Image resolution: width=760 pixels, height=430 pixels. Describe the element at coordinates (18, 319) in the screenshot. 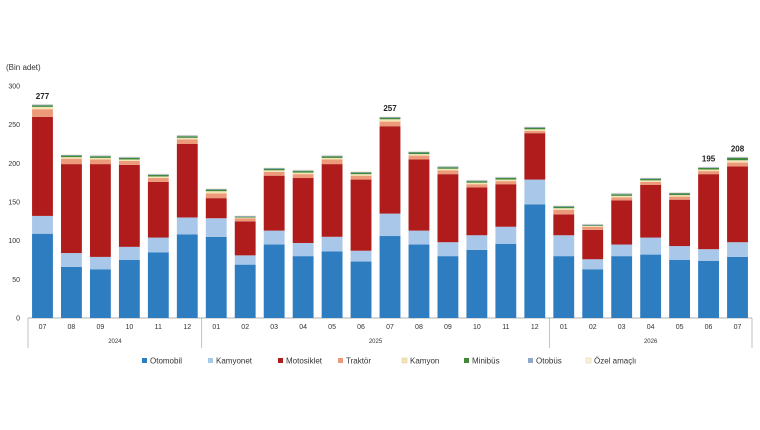

I see `y-tick-label: 0` at that location.